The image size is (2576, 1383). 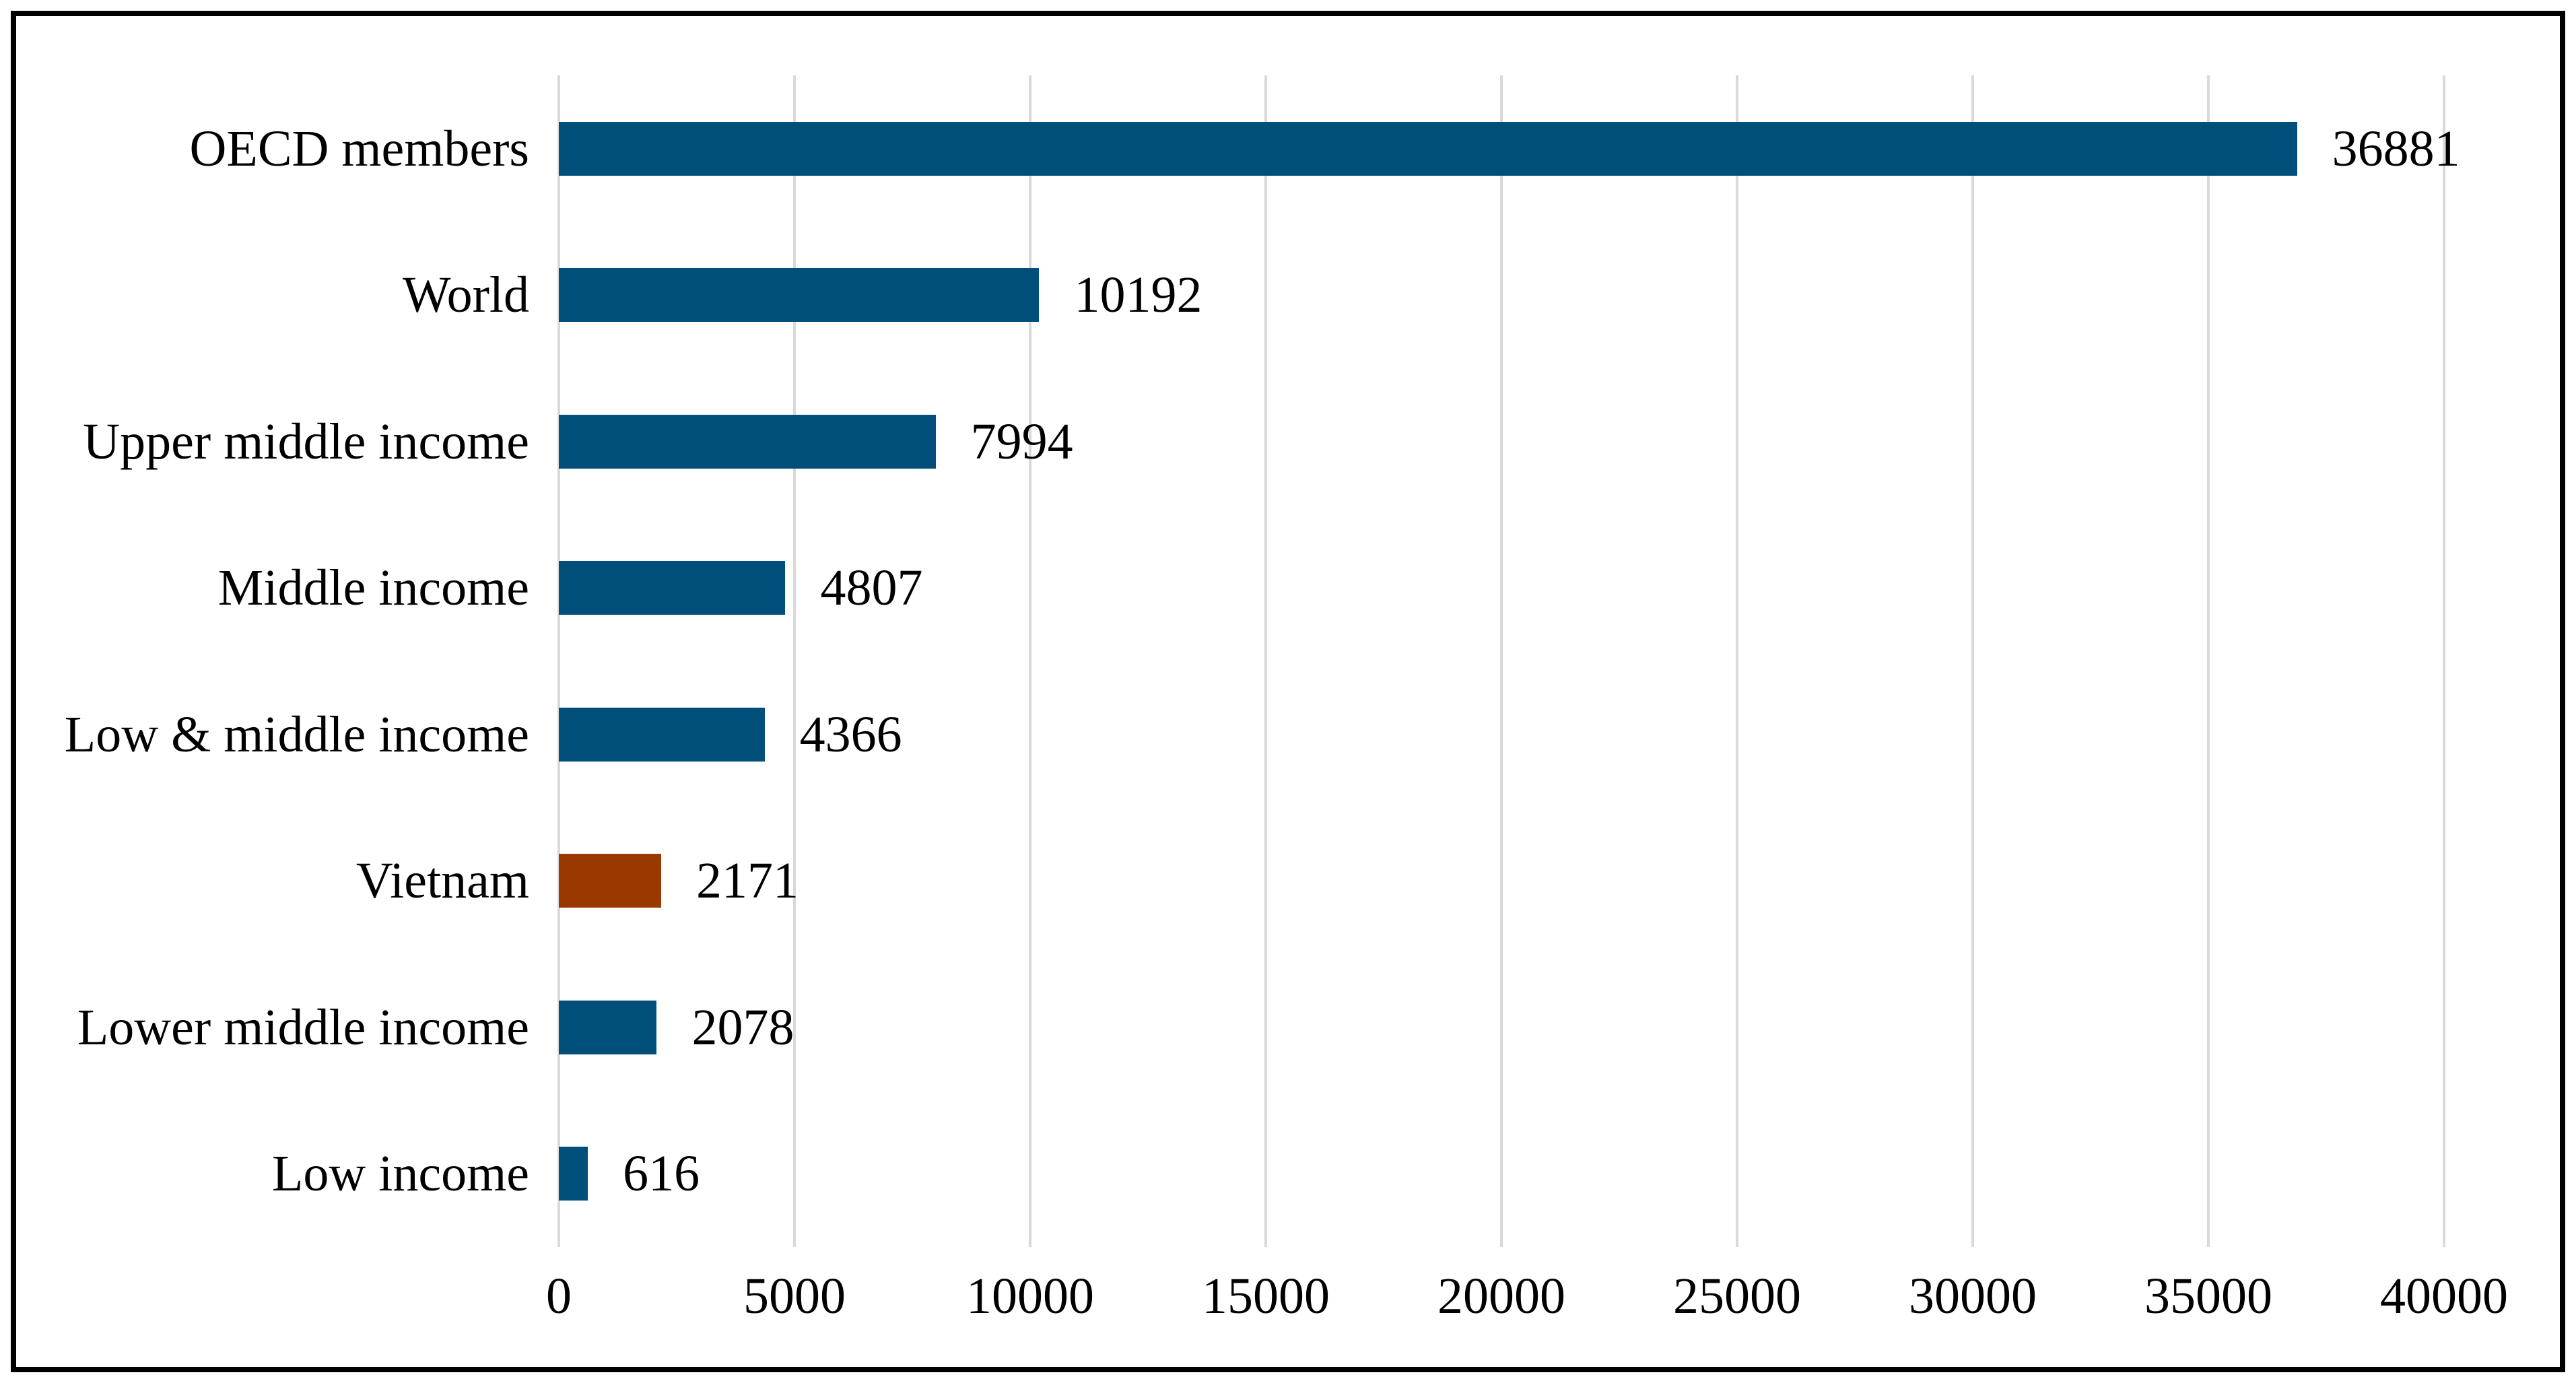 What do you see at coordinates (1266, 1296) in the screenshot?
I see `x-tick-label: 15000` at bounding box center [1266, 1296].